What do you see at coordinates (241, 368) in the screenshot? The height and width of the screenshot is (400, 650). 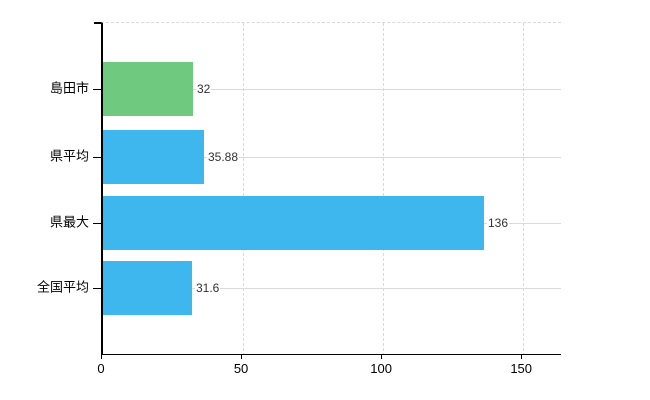 I see `x-axis-label-50: 50` at bounding box center [241, 368].